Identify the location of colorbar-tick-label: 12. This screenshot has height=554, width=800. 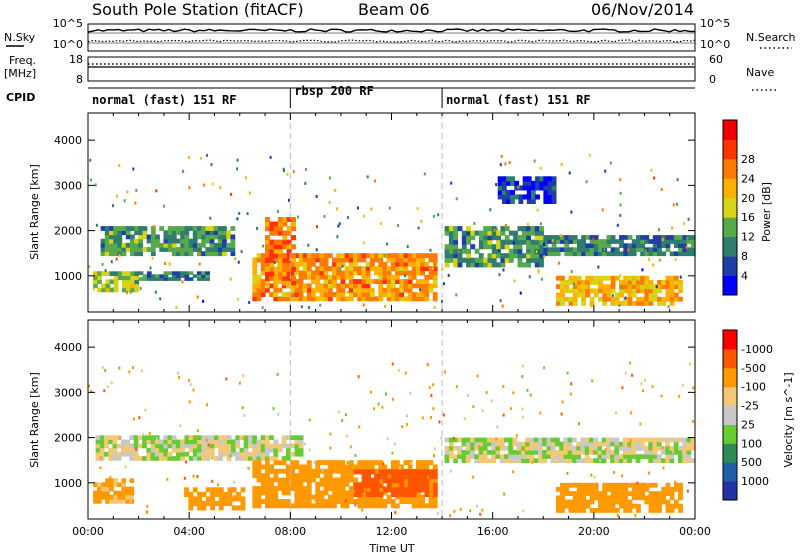
(748, 237).